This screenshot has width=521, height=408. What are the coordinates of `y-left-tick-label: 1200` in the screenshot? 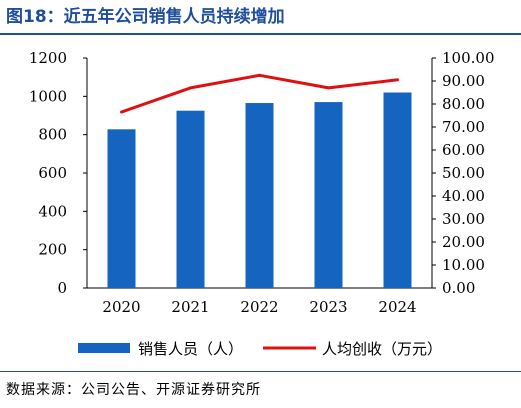 It's located at (48, 58).